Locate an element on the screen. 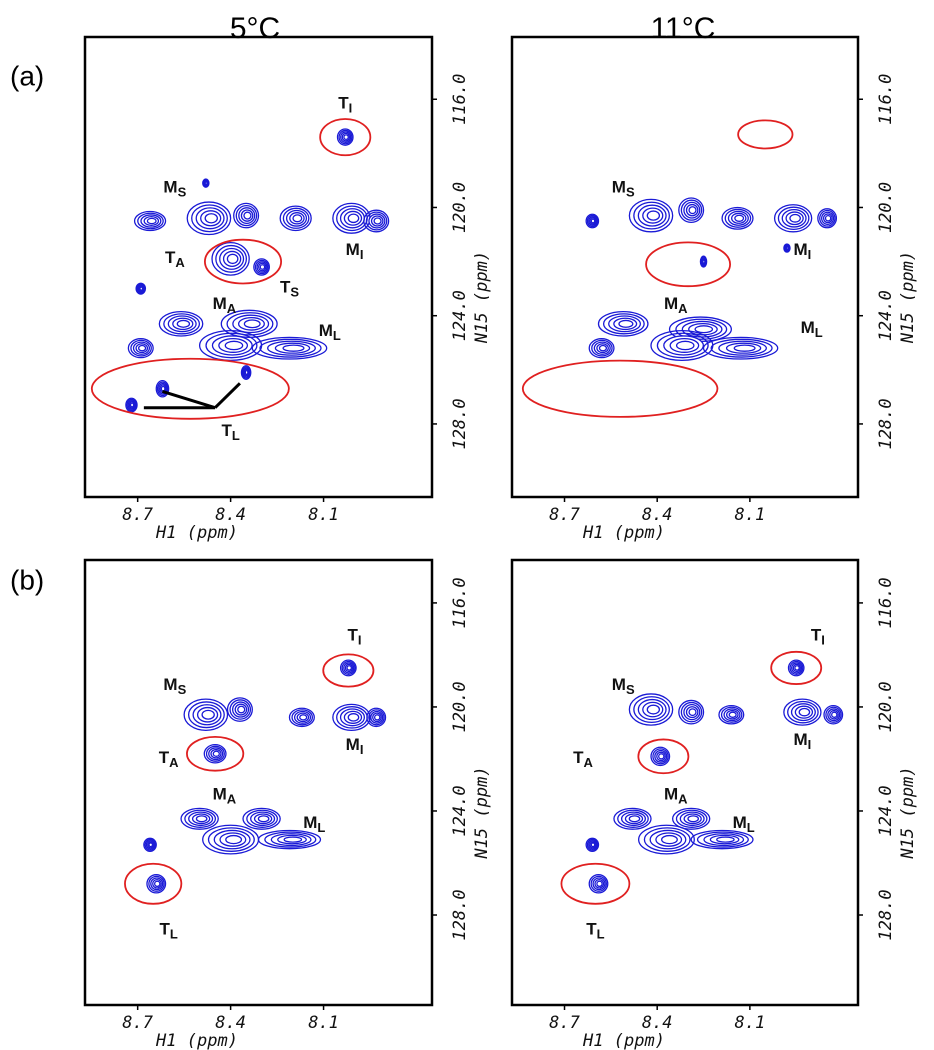  label-sub: I is located at coordinates (810, 254).